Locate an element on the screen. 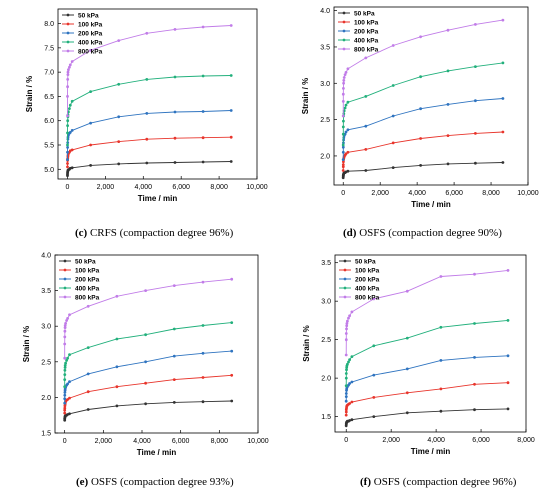 This screenshot has width=550, height=493. panel-caption: (d) OSFS (compaction degree 90%) is located at coordinates (422, 233).